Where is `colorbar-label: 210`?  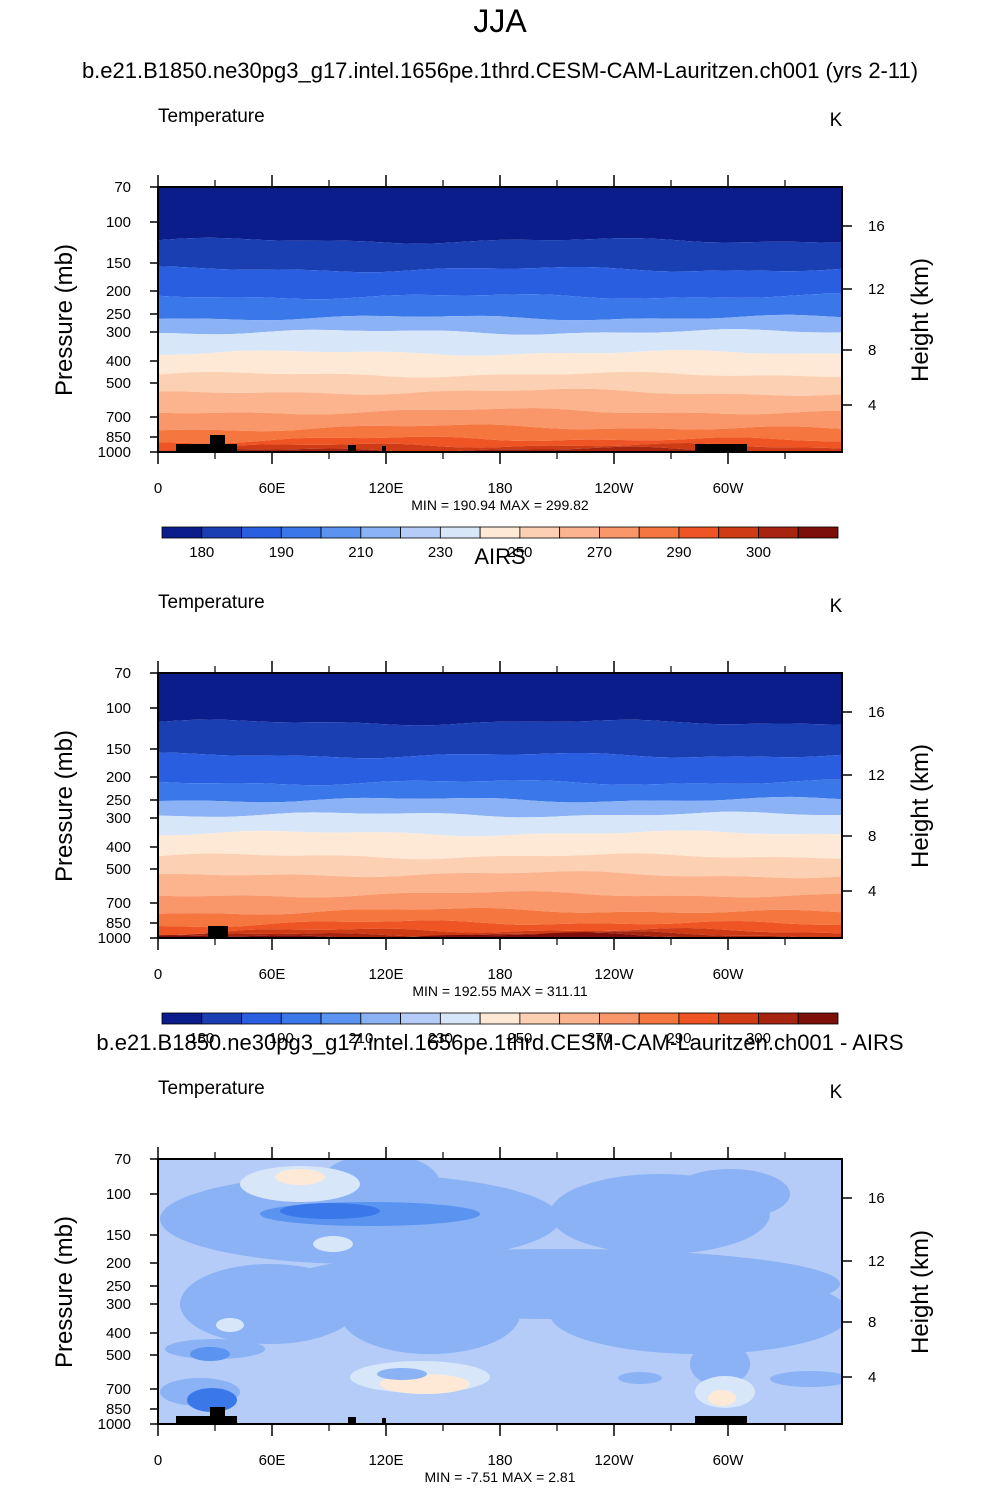
colorbar-label: 210 is located at coordinates (360, 1038).